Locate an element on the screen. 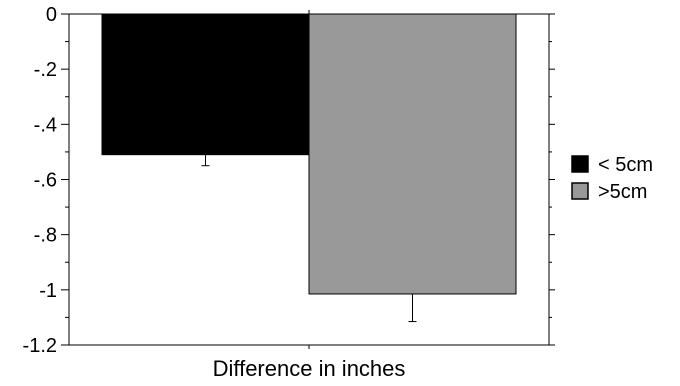  y-tick-label: -.8 is located at coordinates (45, 236).